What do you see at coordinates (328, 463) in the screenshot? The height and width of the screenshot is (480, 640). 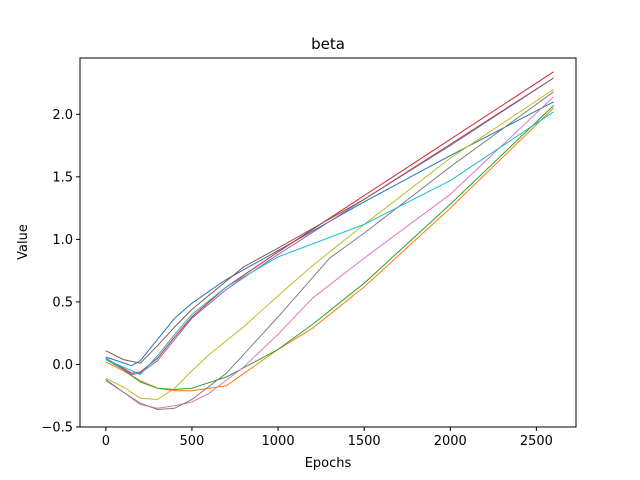 I see `x-axis-label: Epochs` at bounding box center [328, 463].